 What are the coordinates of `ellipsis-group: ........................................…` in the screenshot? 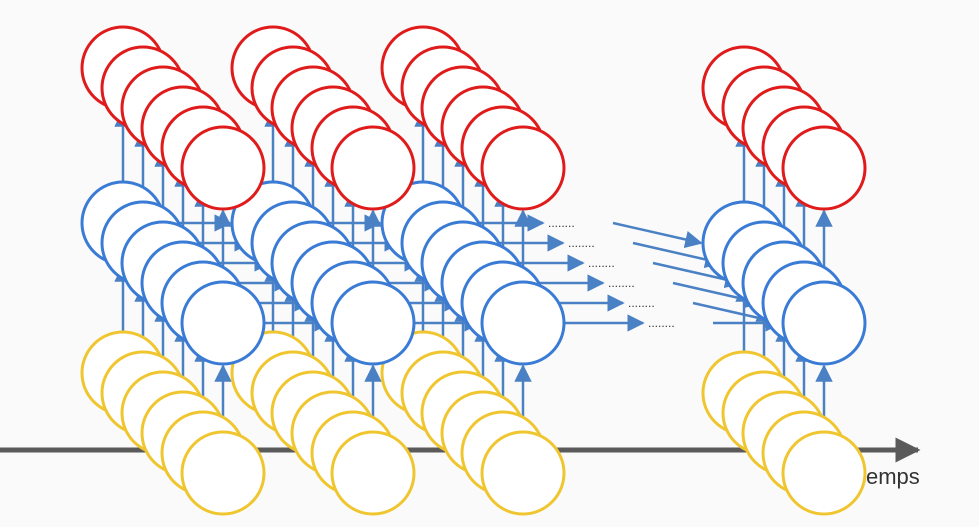 It's located at (611, 273).